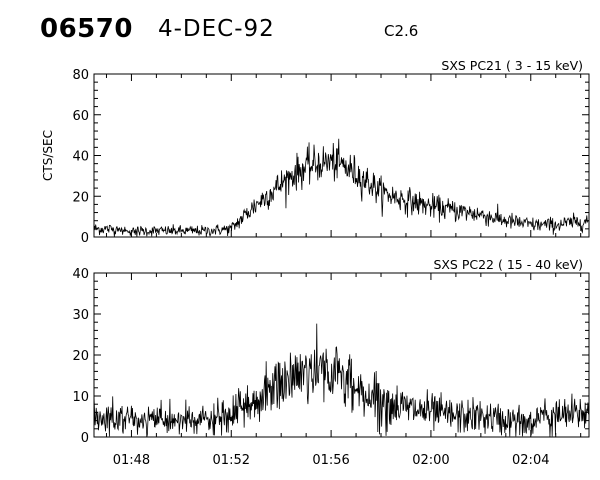 Image resolution: width=600 pixels, height=480 pixels. Describe the element at coordinates (80, 116) in the screenshot. I see `y-tick-label: 60` at that location.